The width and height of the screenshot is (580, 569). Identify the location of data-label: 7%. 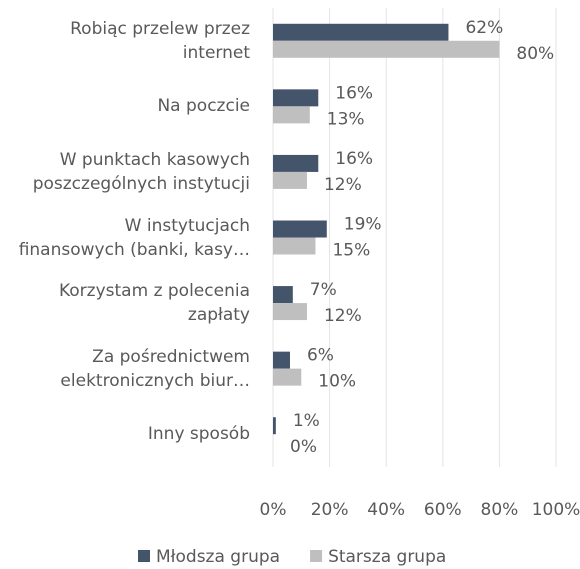
(323, 290).